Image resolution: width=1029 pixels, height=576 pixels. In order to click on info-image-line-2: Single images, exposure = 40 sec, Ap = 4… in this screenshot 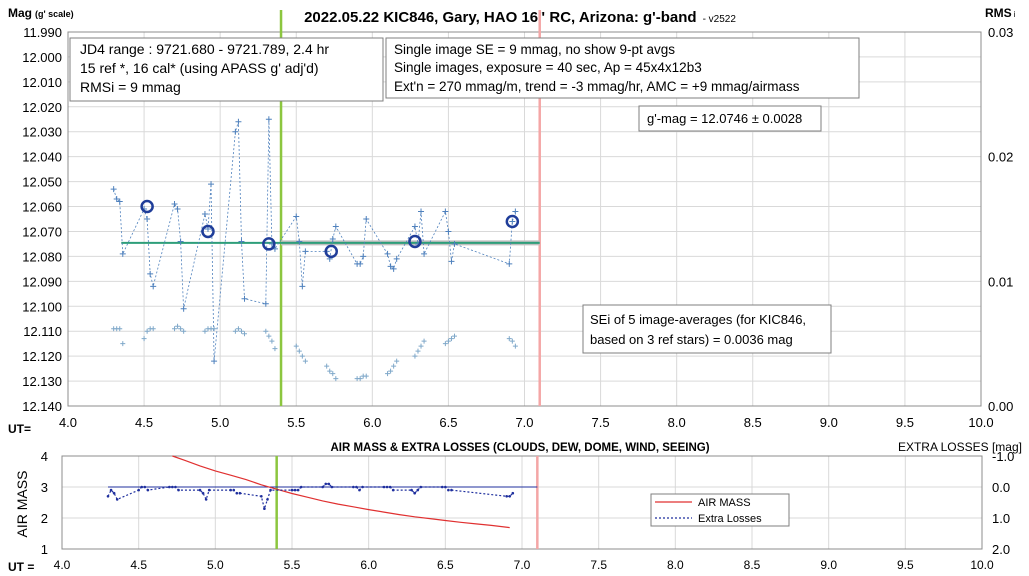, I will do `click(548, 67)`.